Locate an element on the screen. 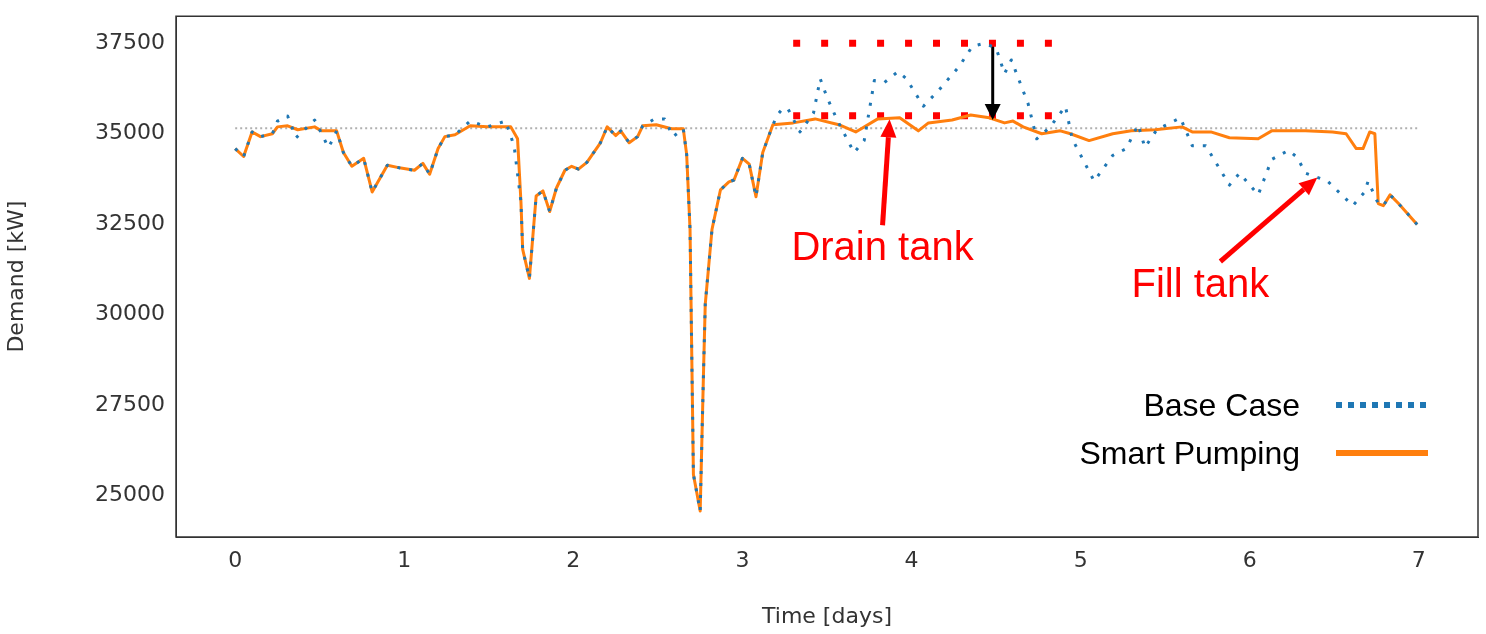  x-tick-label: 5 is located at coordinates (1080, 559).